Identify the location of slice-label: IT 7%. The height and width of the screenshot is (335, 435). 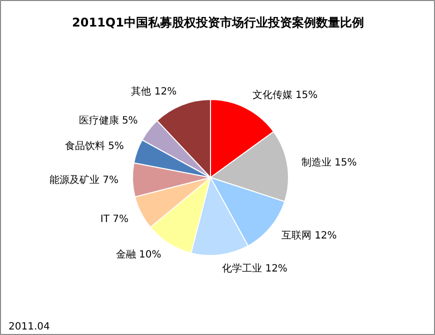
(114, 219).